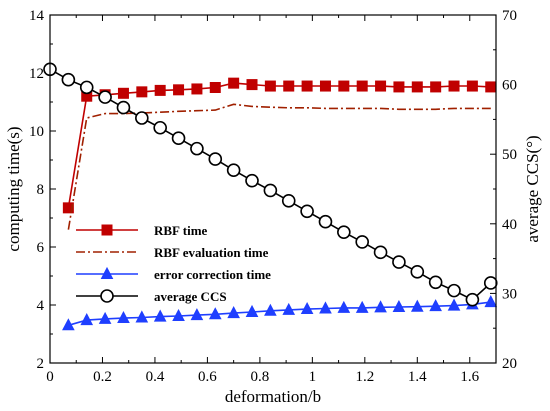 Image resolution: width=550 pixels, height=411 pixels. What do you see at coordinates (509, 225) in the screenshot?
I see `y2-tick-label: 40` at bounding box center [509, 225].